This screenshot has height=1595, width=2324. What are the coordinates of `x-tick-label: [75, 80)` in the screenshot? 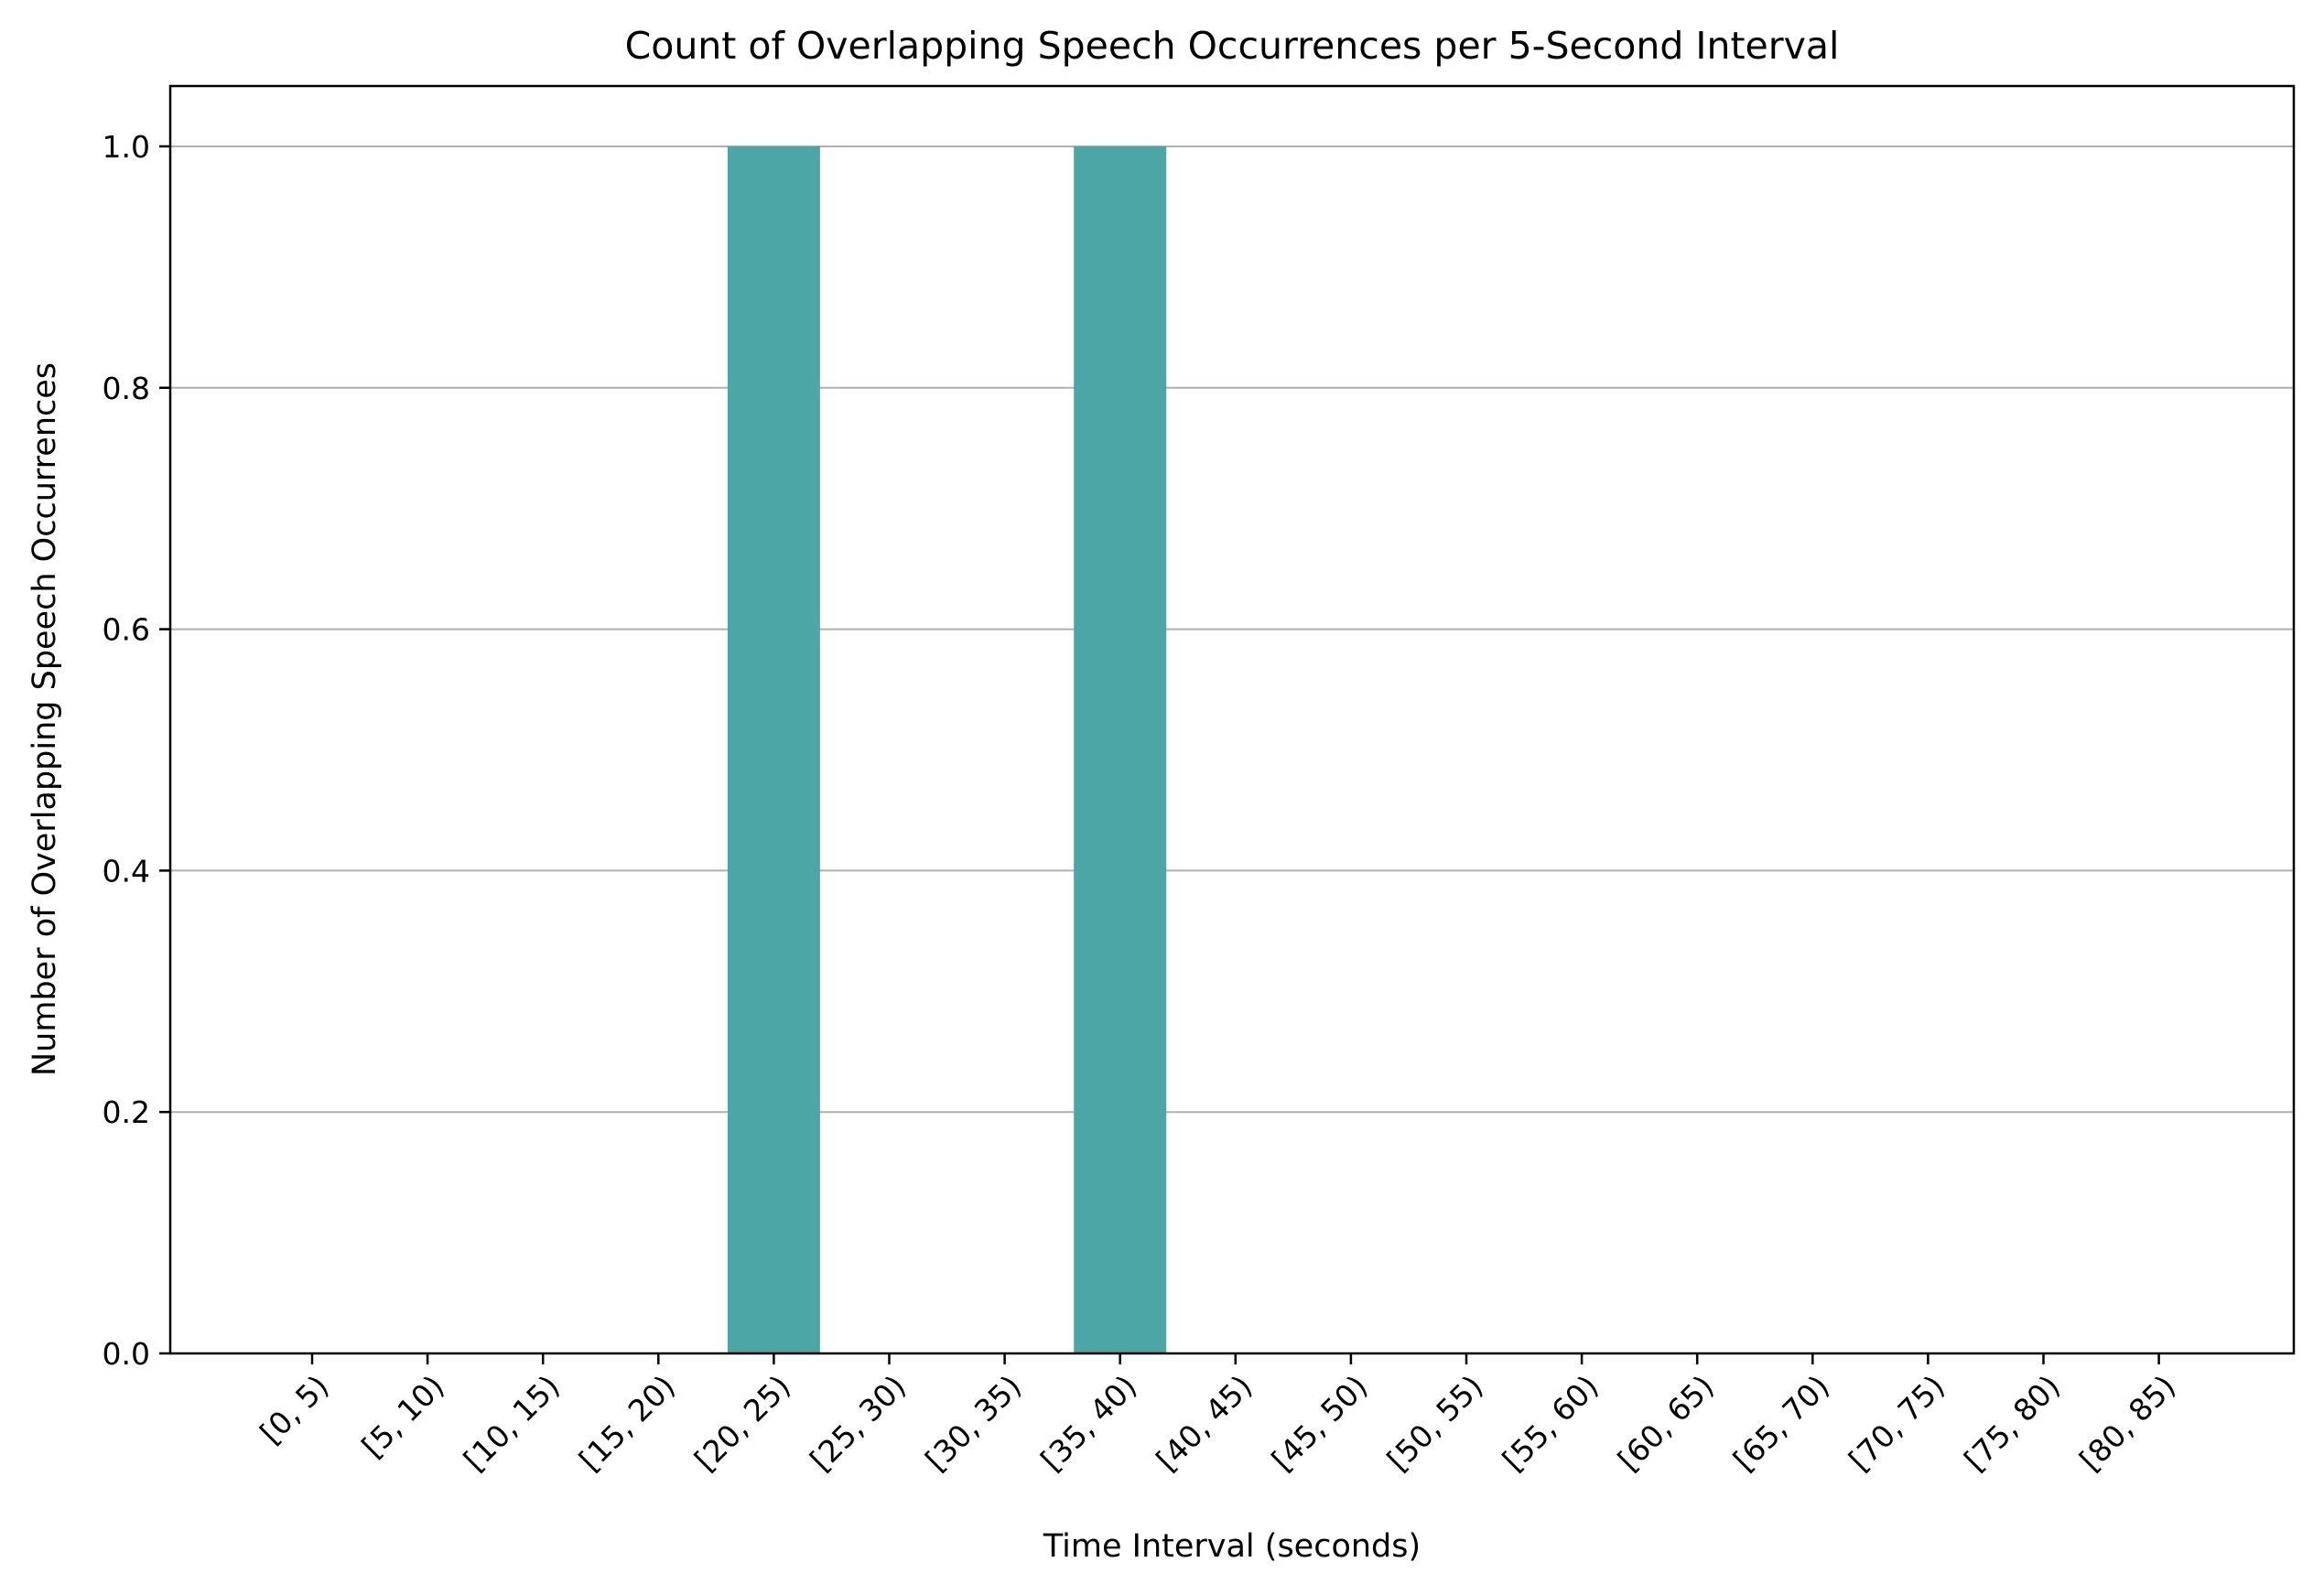 It's located at (2012, 1423).